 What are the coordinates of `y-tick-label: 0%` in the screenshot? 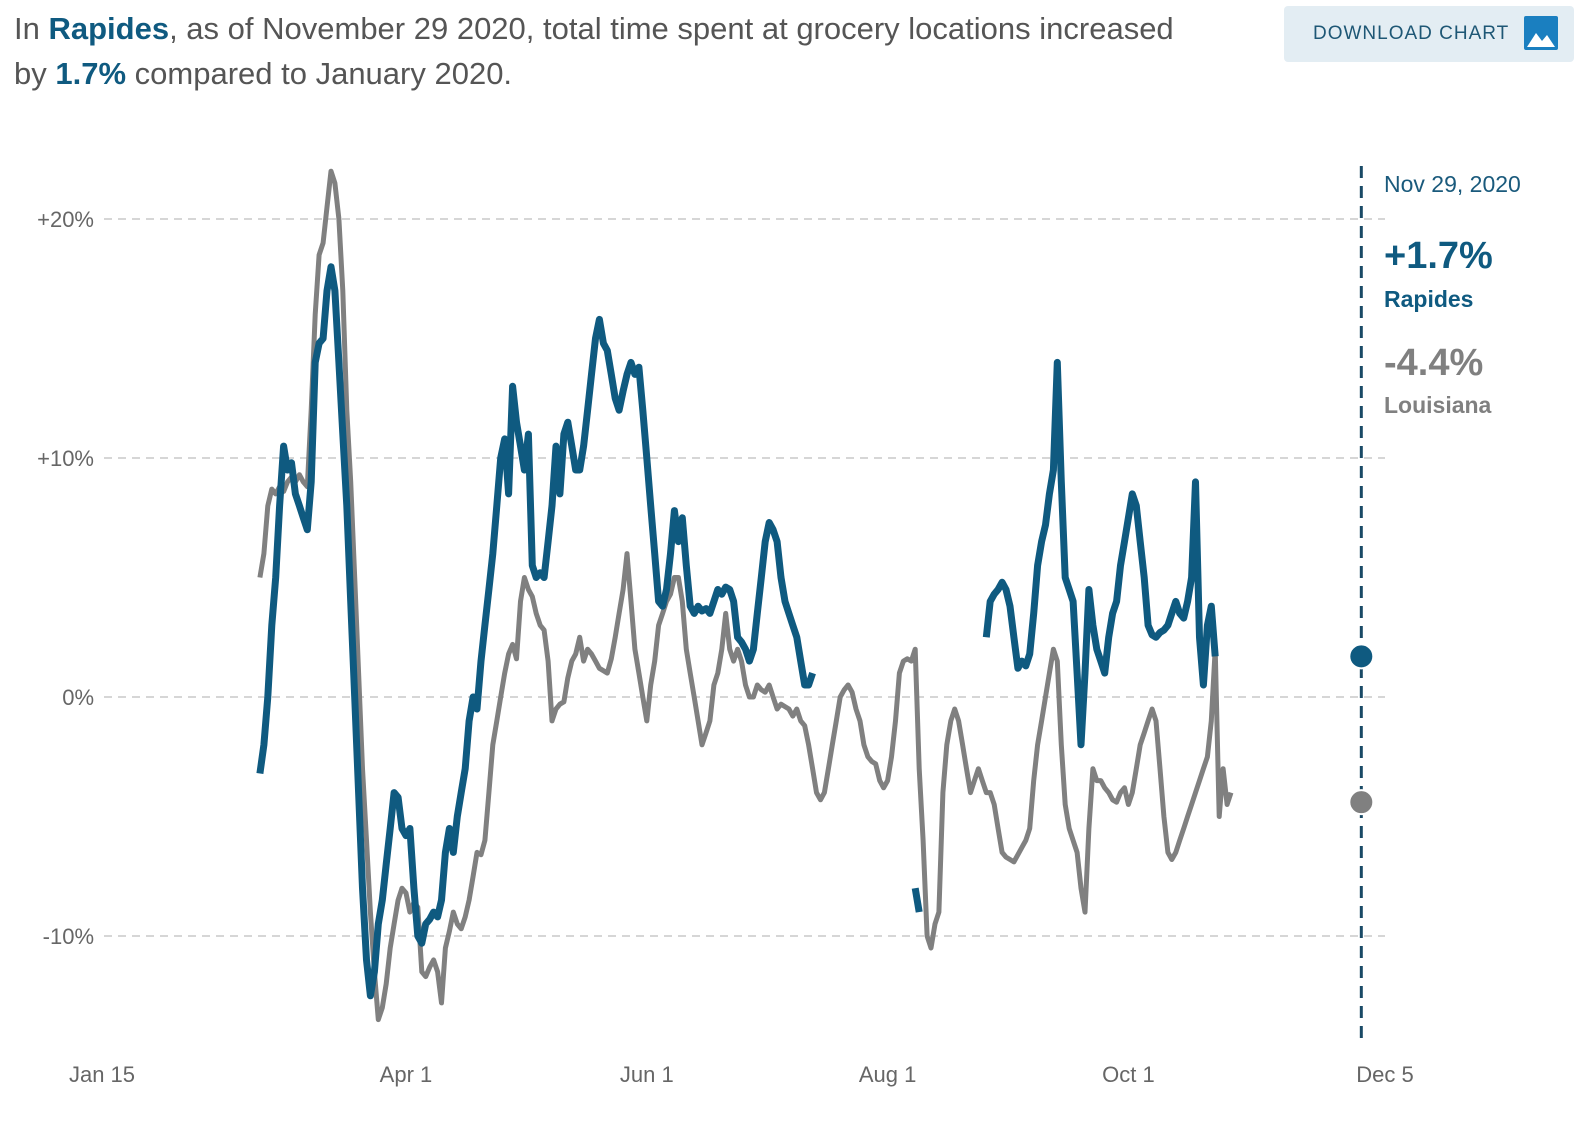 It's located at (78, 697).